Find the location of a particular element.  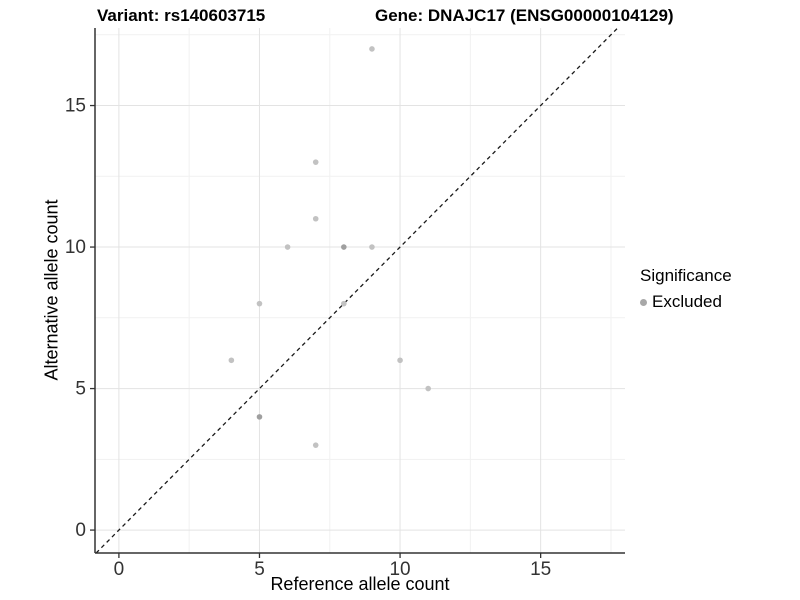

y-tick-label: 0 is located at coordinates (80, 530).